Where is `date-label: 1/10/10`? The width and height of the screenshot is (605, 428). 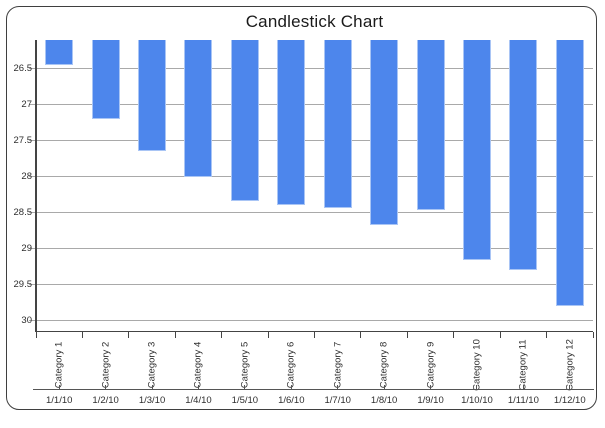 date-label: 1/10/10 is located at coordinates (477, 400).